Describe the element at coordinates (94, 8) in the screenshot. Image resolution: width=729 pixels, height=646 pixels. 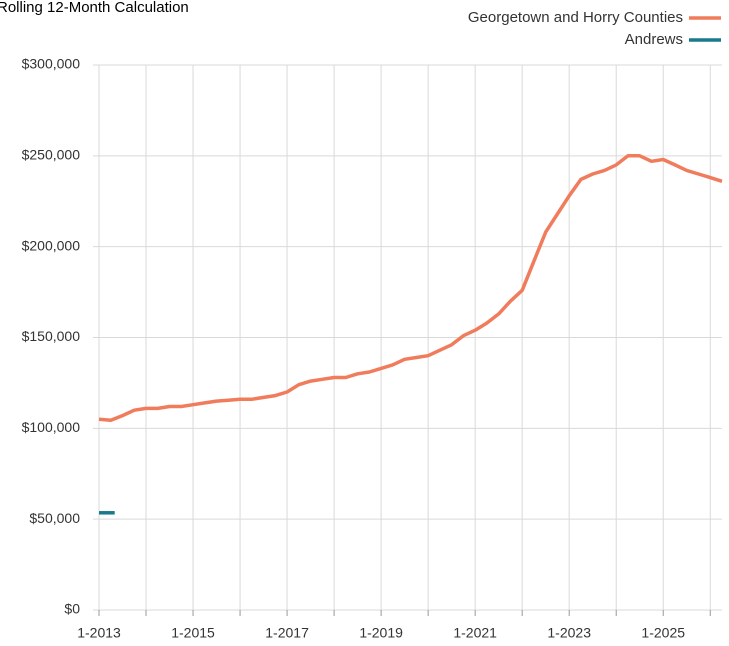
I see `chart-title: Rolling 12-Month Calculation` at that location.